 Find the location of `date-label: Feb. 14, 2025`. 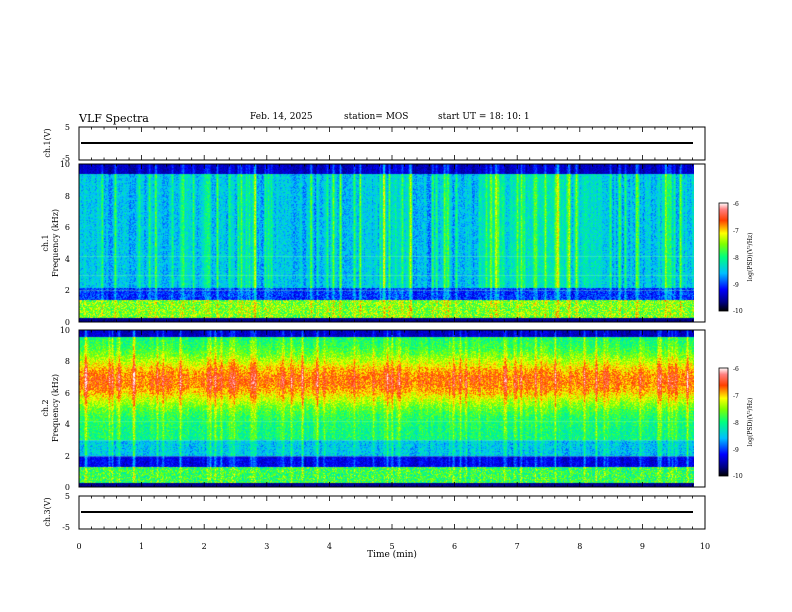

date-label: Feb. 14, 2025 is located at coordinates (281, 117).